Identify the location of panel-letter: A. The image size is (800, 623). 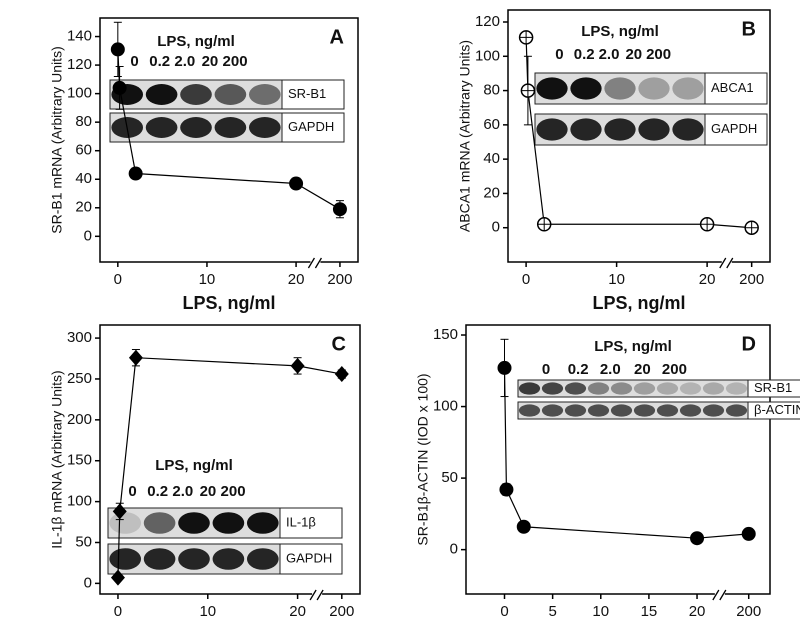
(337, 37).